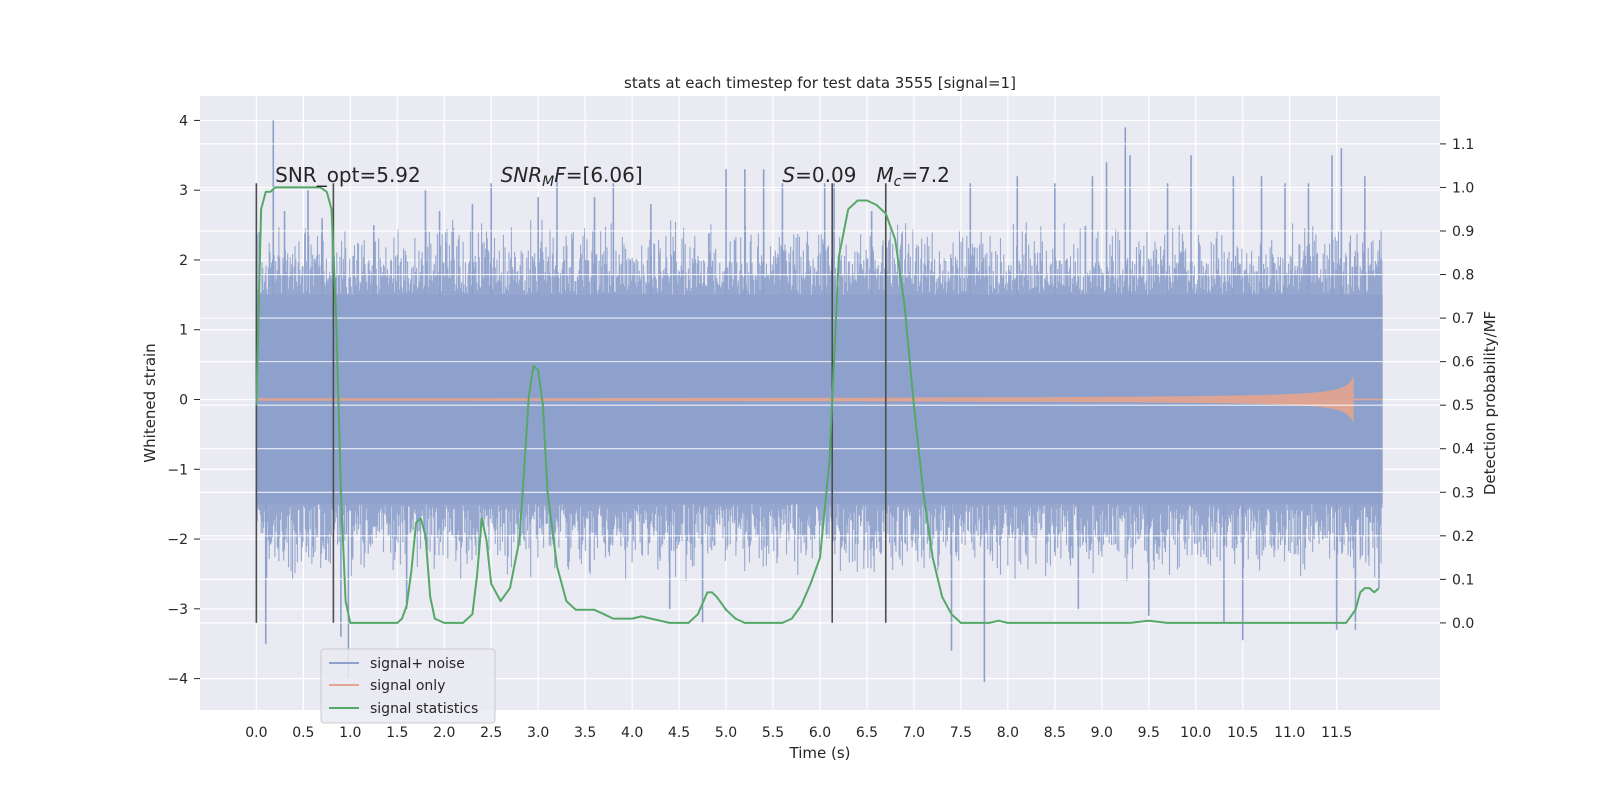  Describe the element at coordinates (183, 191) in the screenshot. I see `y-tick-label: 3` at that location.